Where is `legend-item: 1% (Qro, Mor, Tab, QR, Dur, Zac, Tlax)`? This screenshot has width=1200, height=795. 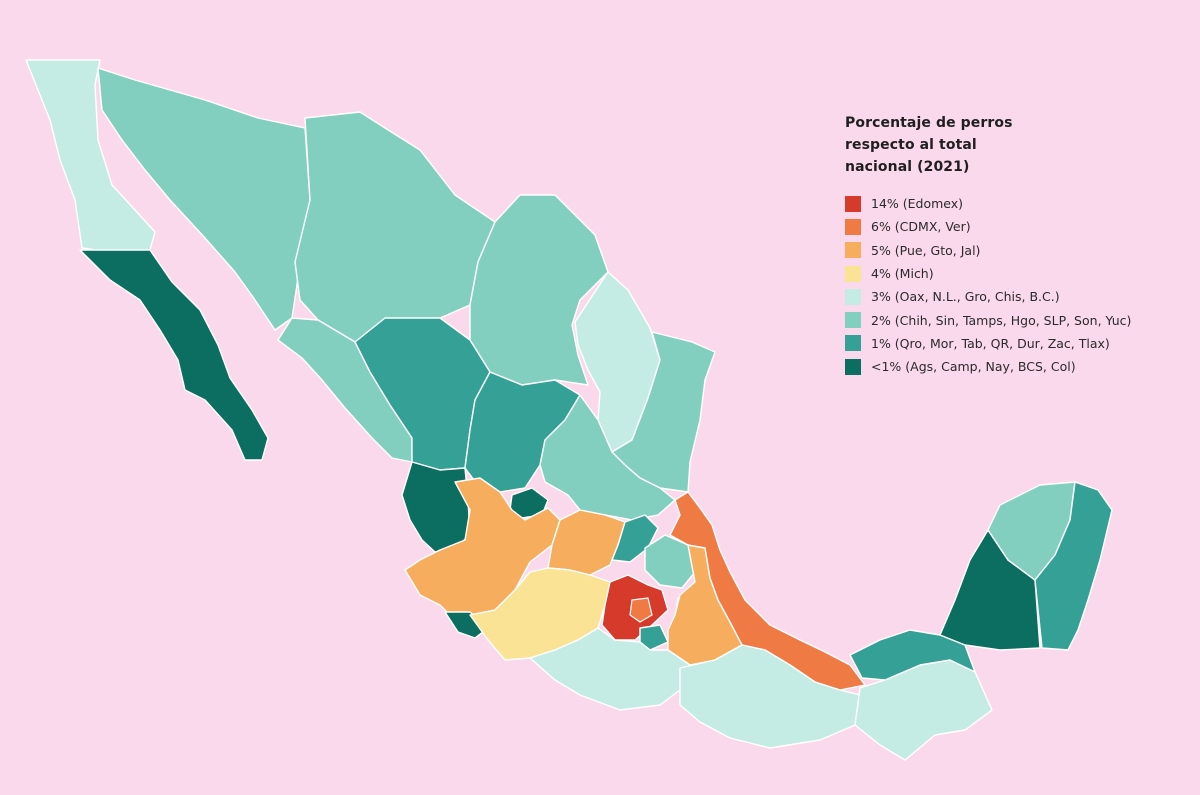
legend-item: 1% (Qro, Mor, Tab, QR, Dur, Zac, Tlax) is located at coordinates (1017, 343).